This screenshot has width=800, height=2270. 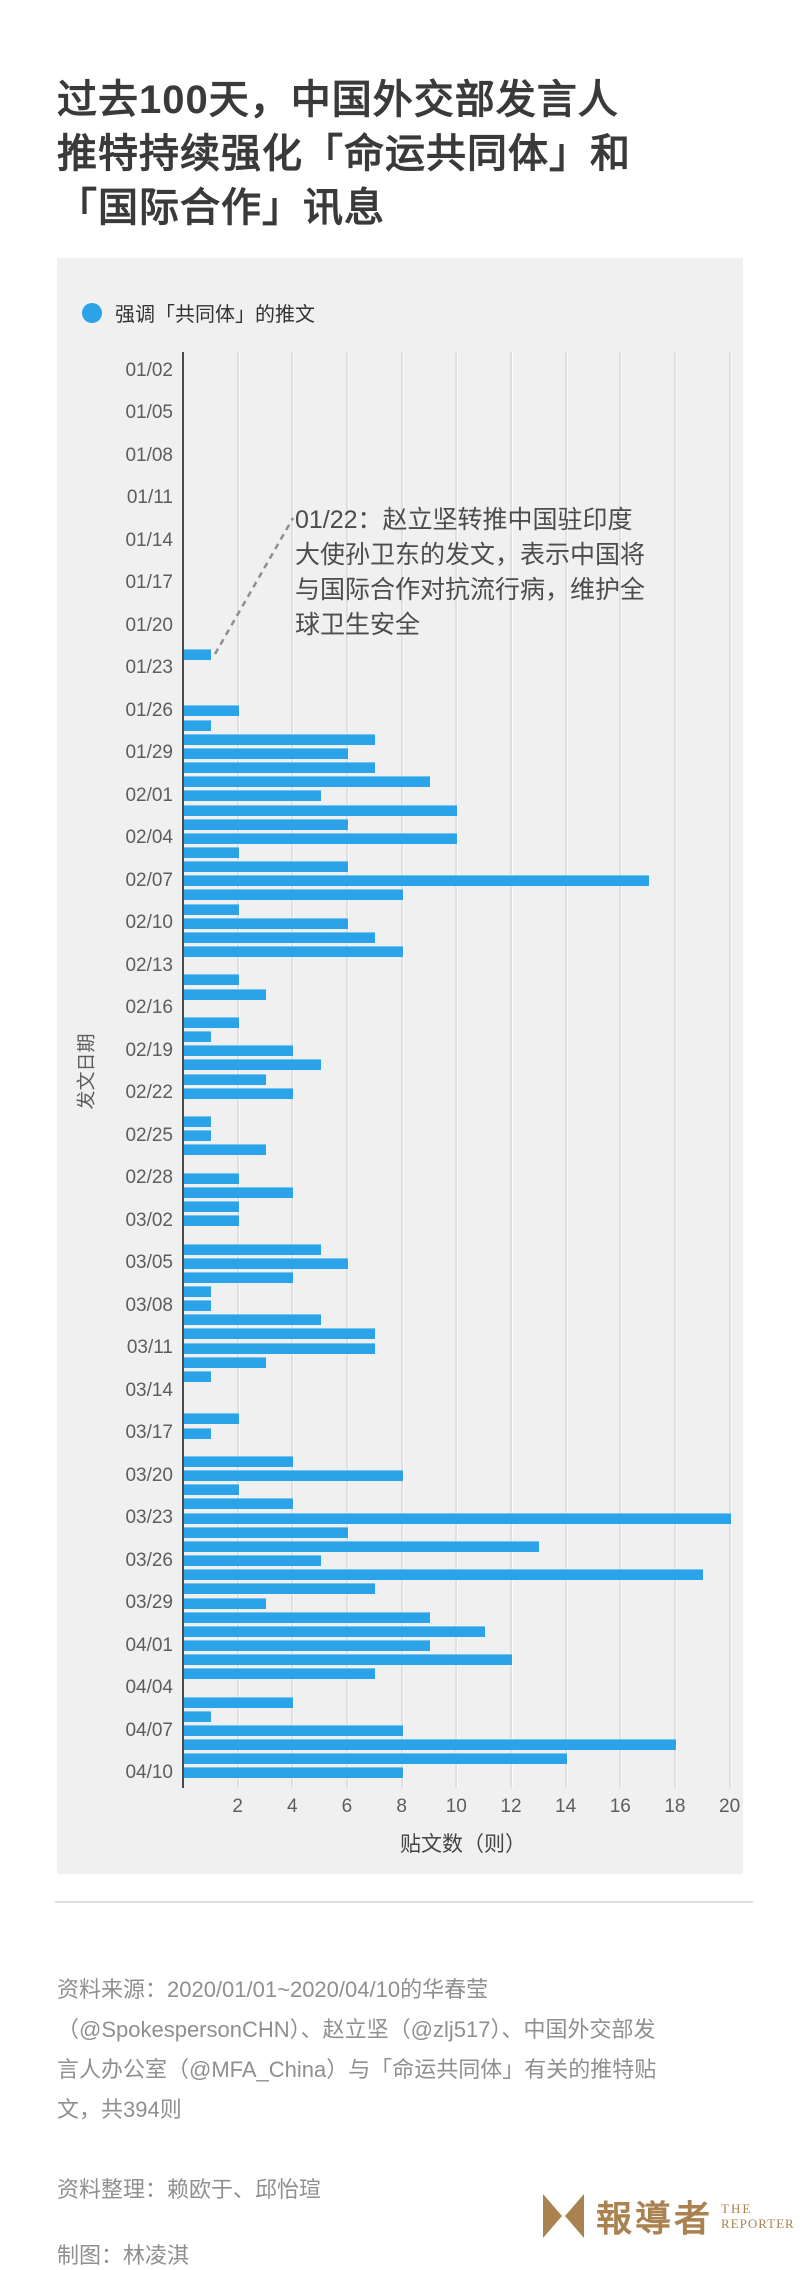 I want to click on y-tick-label: 02/04, so click(x=149, y=838).